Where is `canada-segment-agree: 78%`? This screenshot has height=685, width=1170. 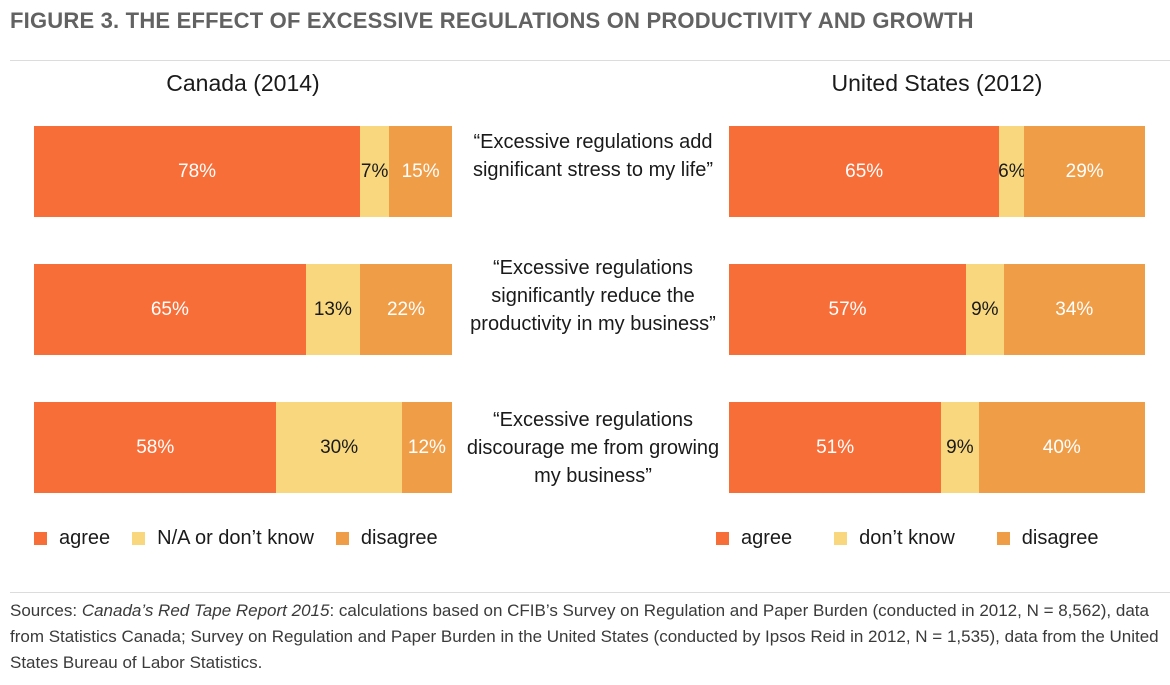 canada-segment-agree: 78% is located at coordinates (197, 171).